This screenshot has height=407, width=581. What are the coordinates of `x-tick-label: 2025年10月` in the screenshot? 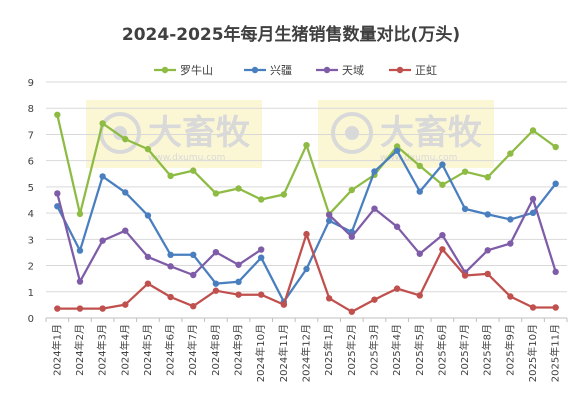 It's located at (532, 353).